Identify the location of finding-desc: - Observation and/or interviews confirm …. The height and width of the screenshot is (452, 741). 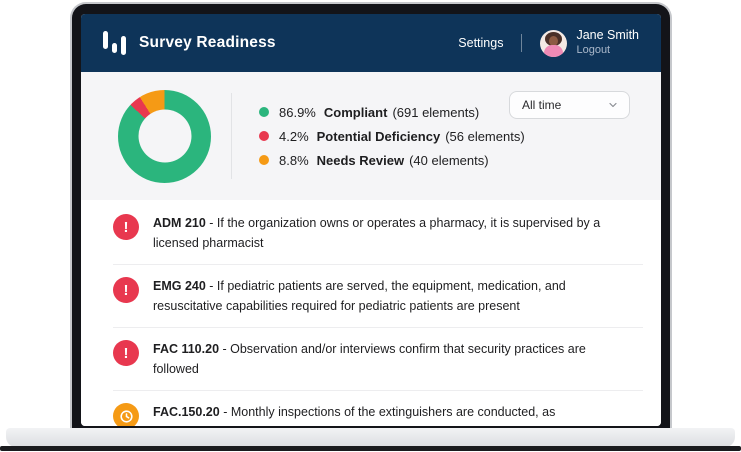
(369, 359).